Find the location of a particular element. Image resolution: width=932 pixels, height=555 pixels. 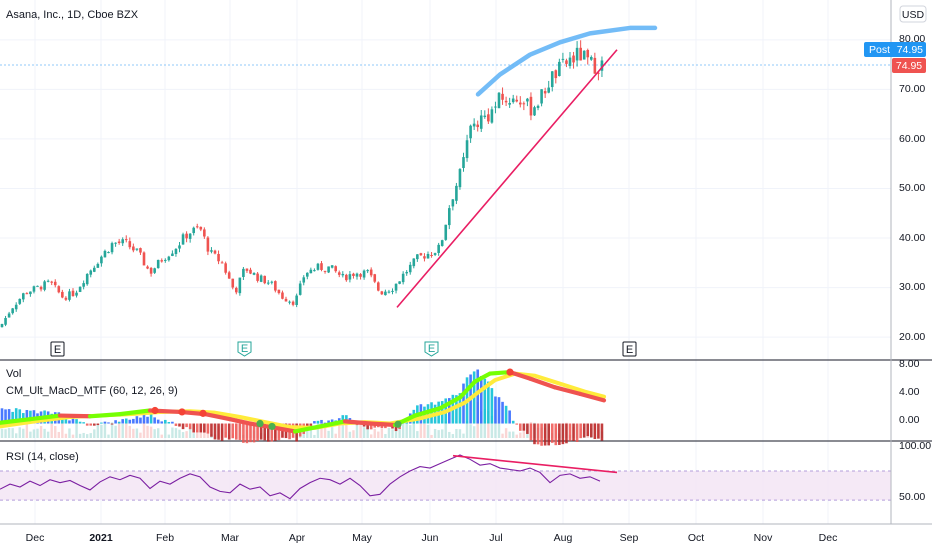

last-price-badge: 74.95 is located at coordinates (909, 65).